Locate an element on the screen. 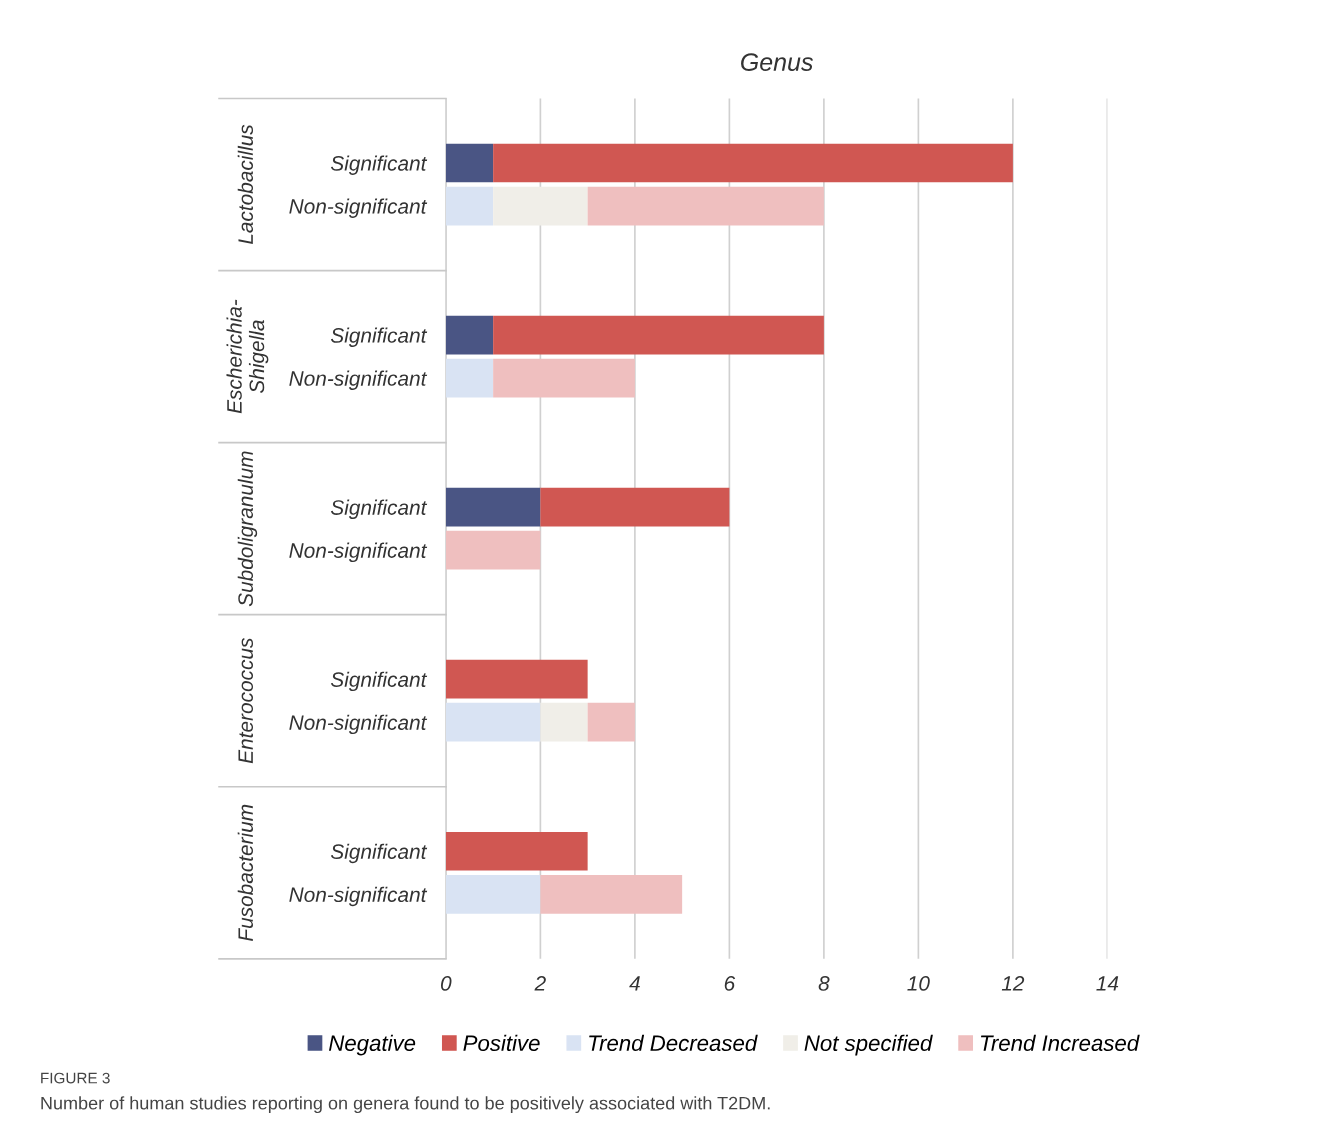 The width and height of the screenshot is (1331, 1132). x-tick-label: 12 is located at coordinates (1013, 983).